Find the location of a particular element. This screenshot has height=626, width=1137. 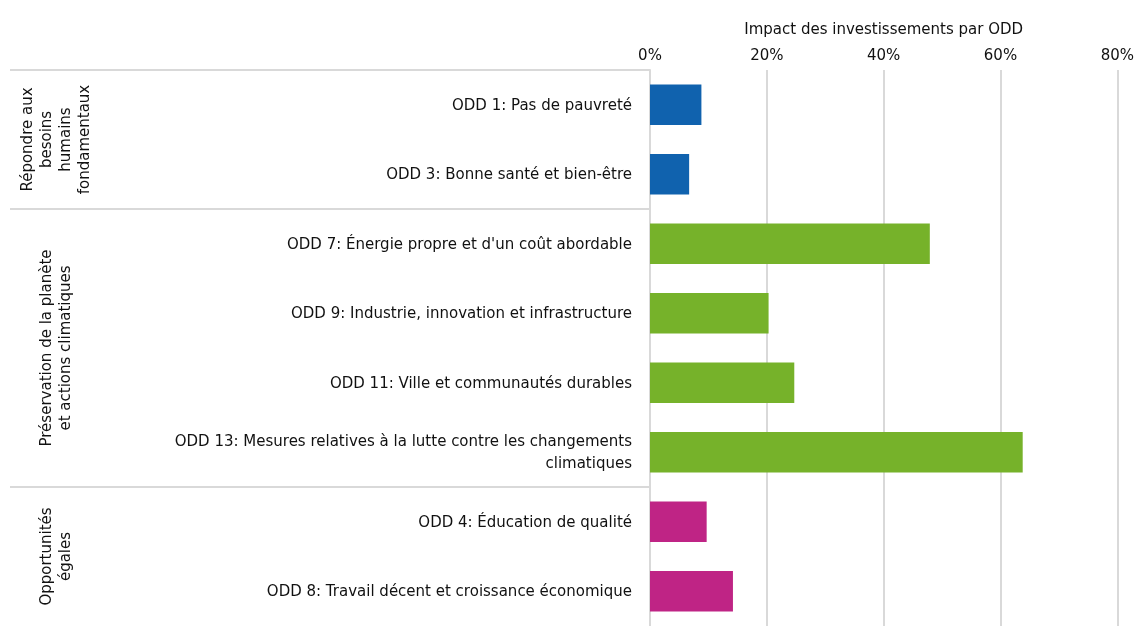

x-tick-label: 20% is located at coordinates (767, 54).